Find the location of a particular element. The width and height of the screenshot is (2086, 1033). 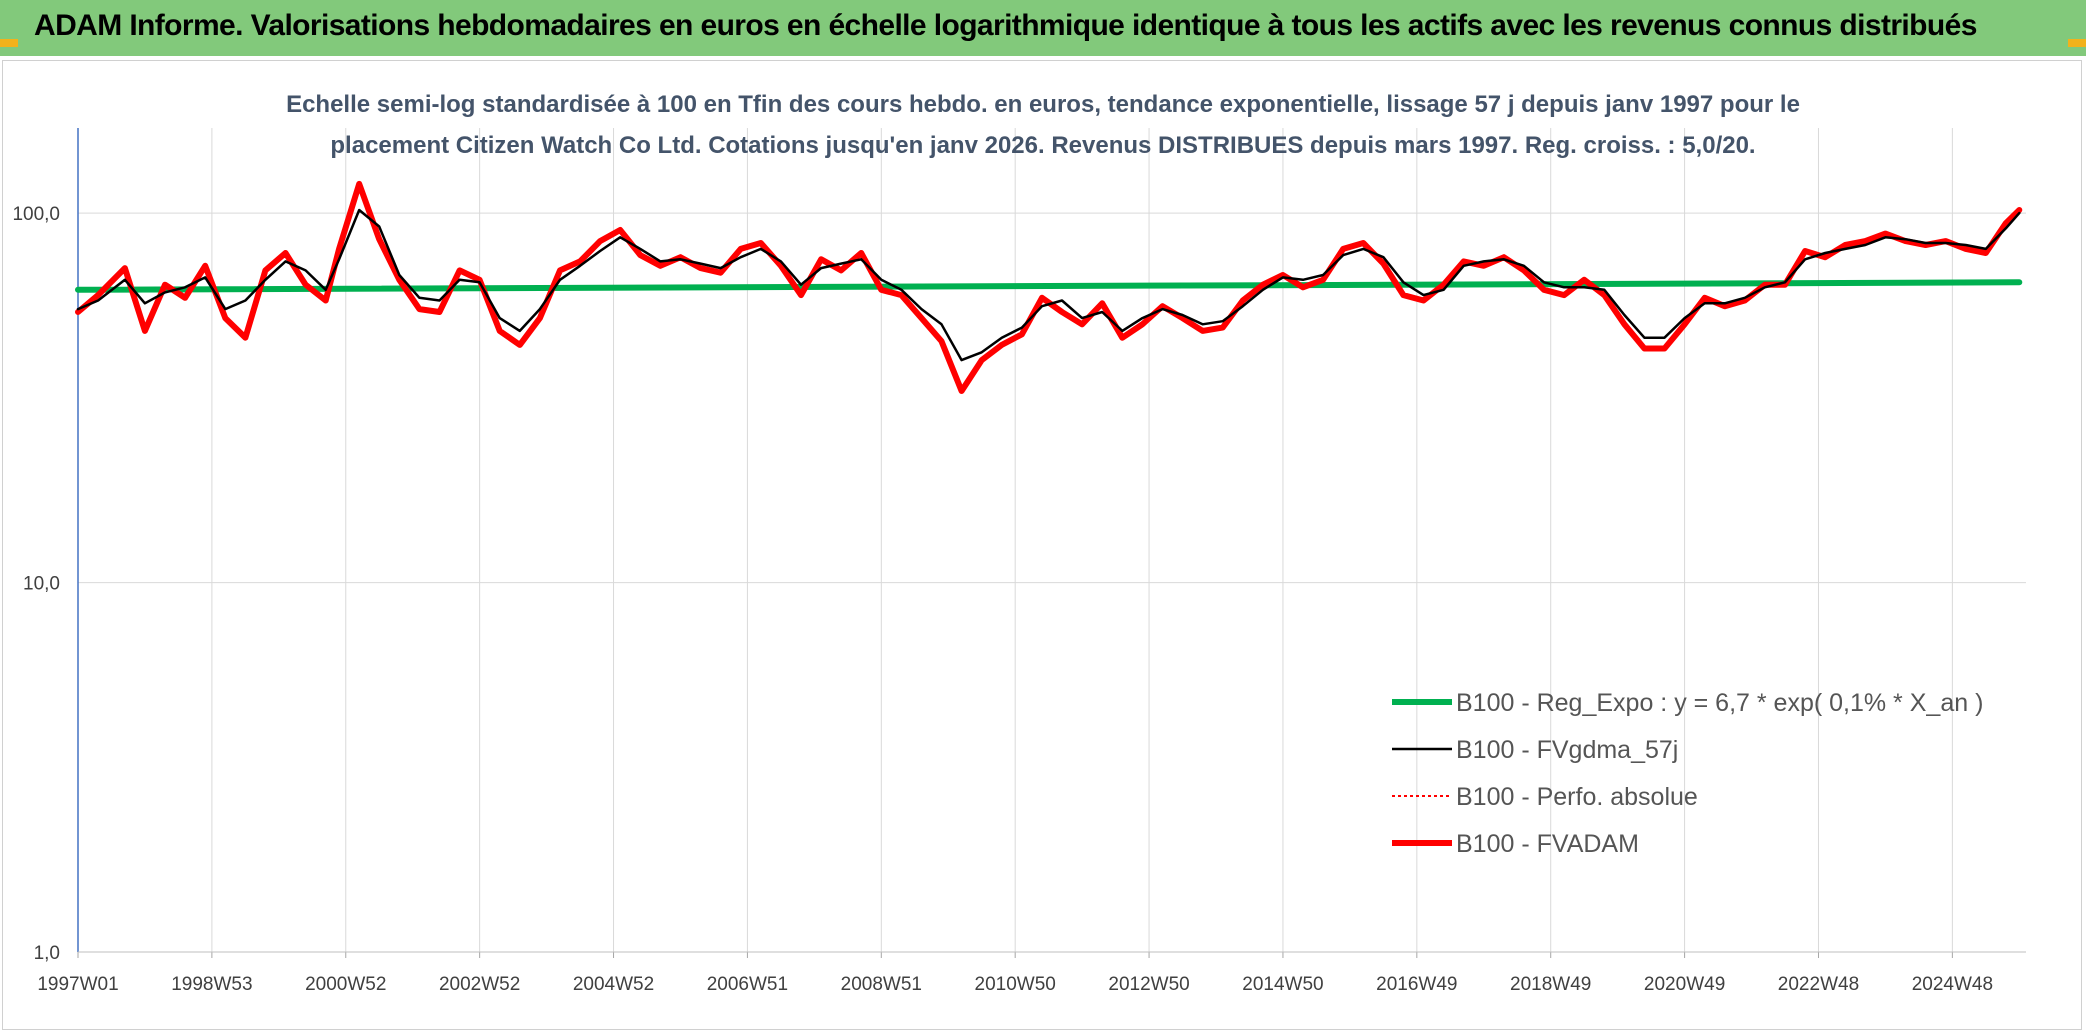

x-tick-label: 2020W49 is located at coordinates (1684, 984).